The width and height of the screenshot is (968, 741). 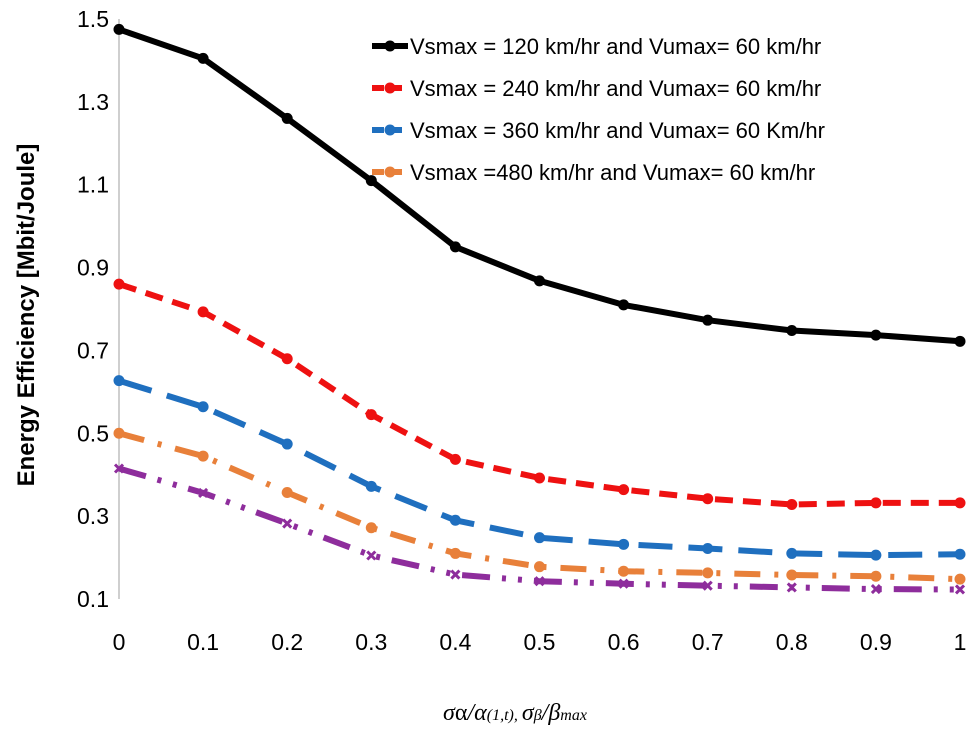 I want to click on y-tick-label: 0.5, so click(x=93, y=433).